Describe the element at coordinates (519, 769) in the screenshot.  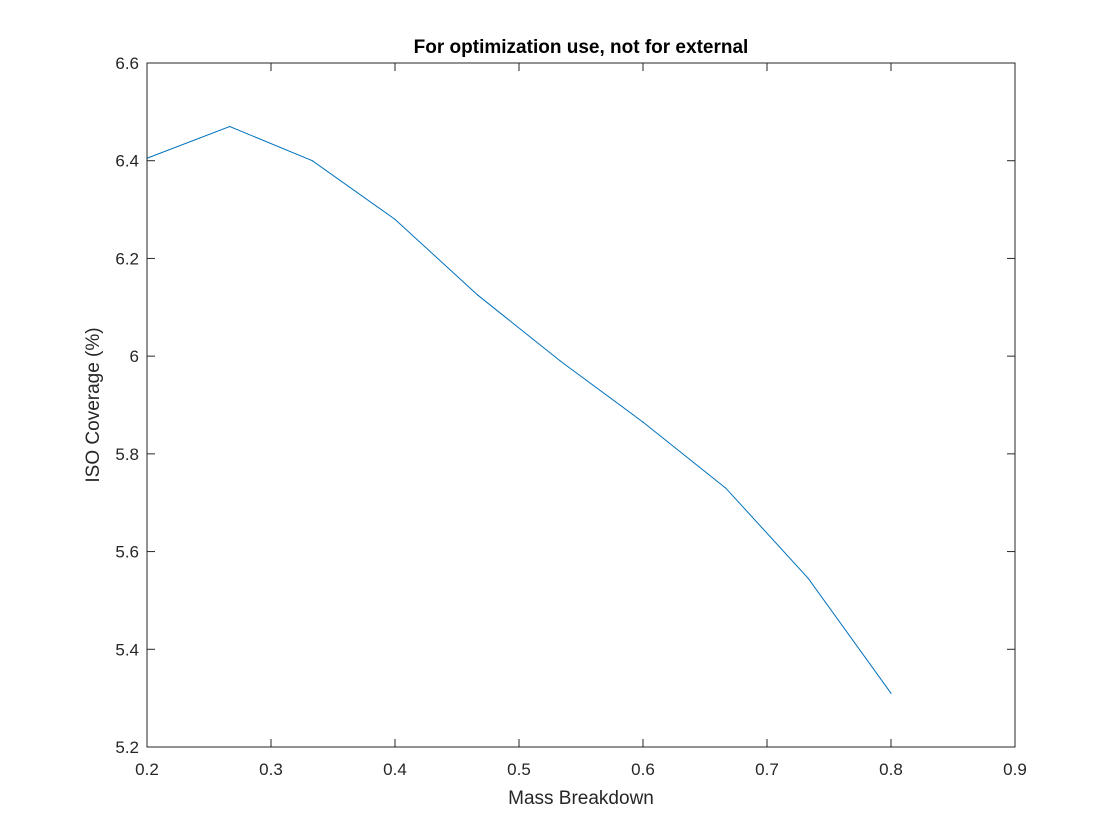
I see `x-tick-label: 0.5` at that location.